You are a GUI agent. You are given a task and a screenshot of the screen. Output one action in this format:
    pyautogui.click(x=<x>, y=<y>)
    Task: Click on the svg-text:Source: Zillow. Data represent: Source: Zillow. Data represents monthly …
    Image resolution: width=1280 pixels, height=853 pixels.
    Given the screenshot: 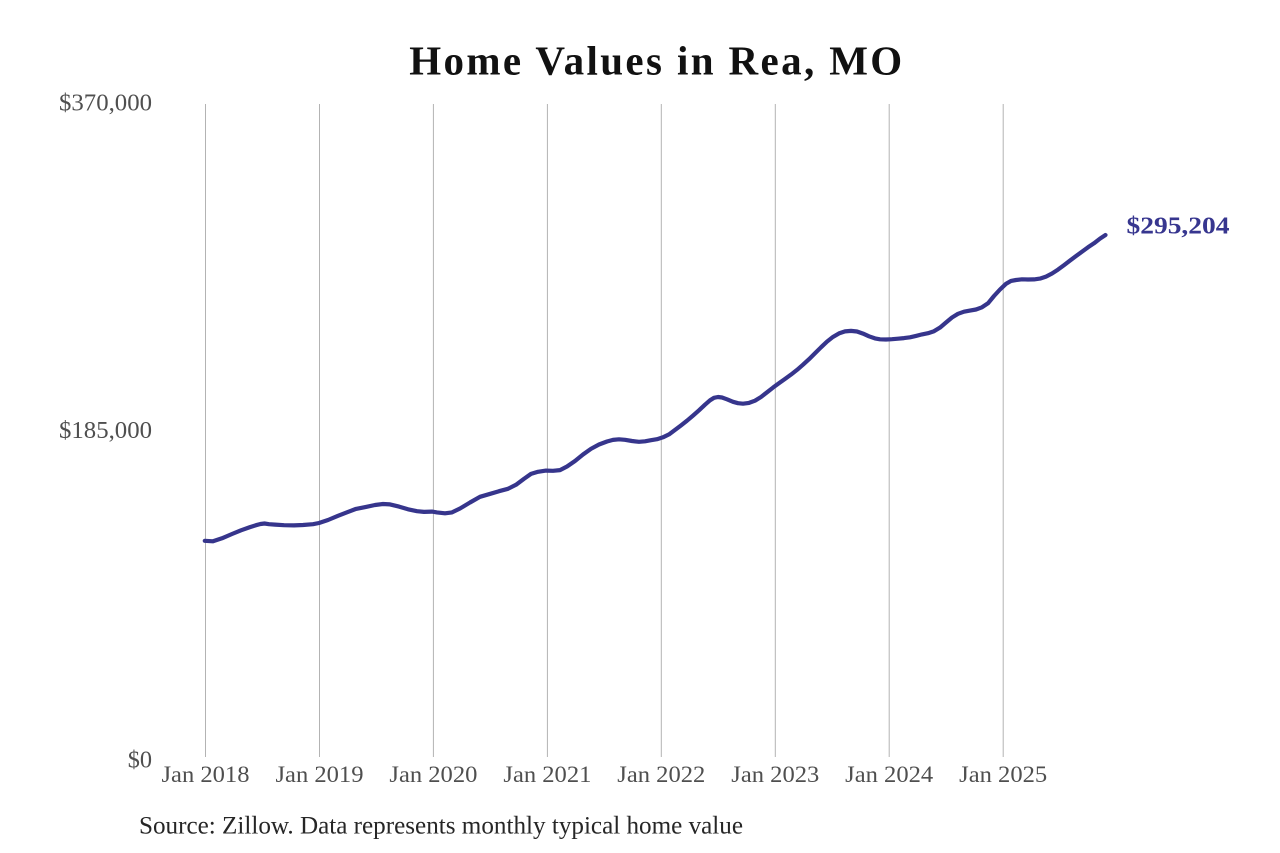 What is the action you would take?
    pyautogui.click(x=441, y=825)
    